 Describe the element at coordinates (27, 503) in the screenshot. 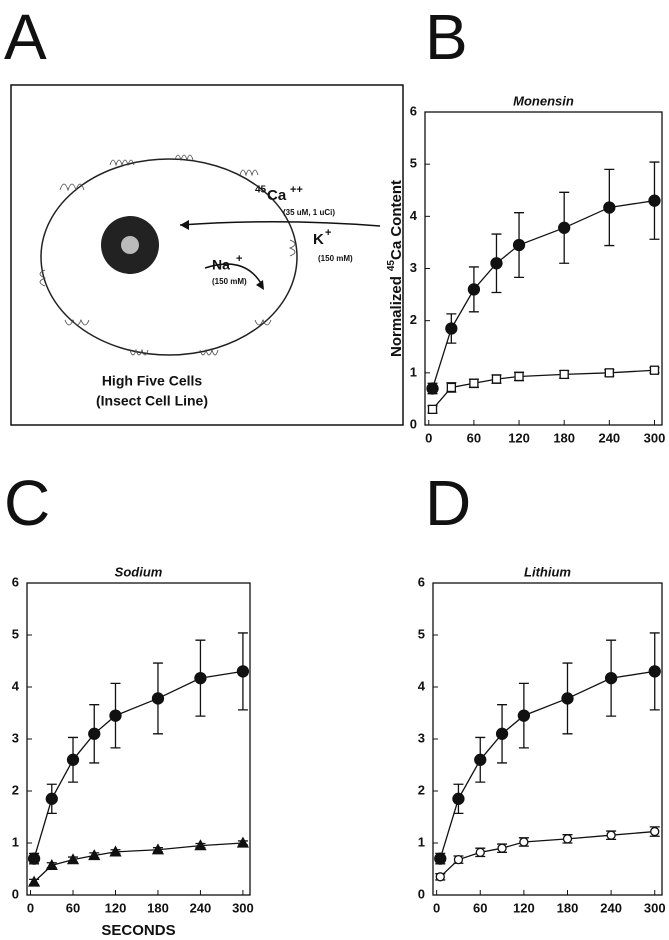

I see `panel-label: C` at that location.